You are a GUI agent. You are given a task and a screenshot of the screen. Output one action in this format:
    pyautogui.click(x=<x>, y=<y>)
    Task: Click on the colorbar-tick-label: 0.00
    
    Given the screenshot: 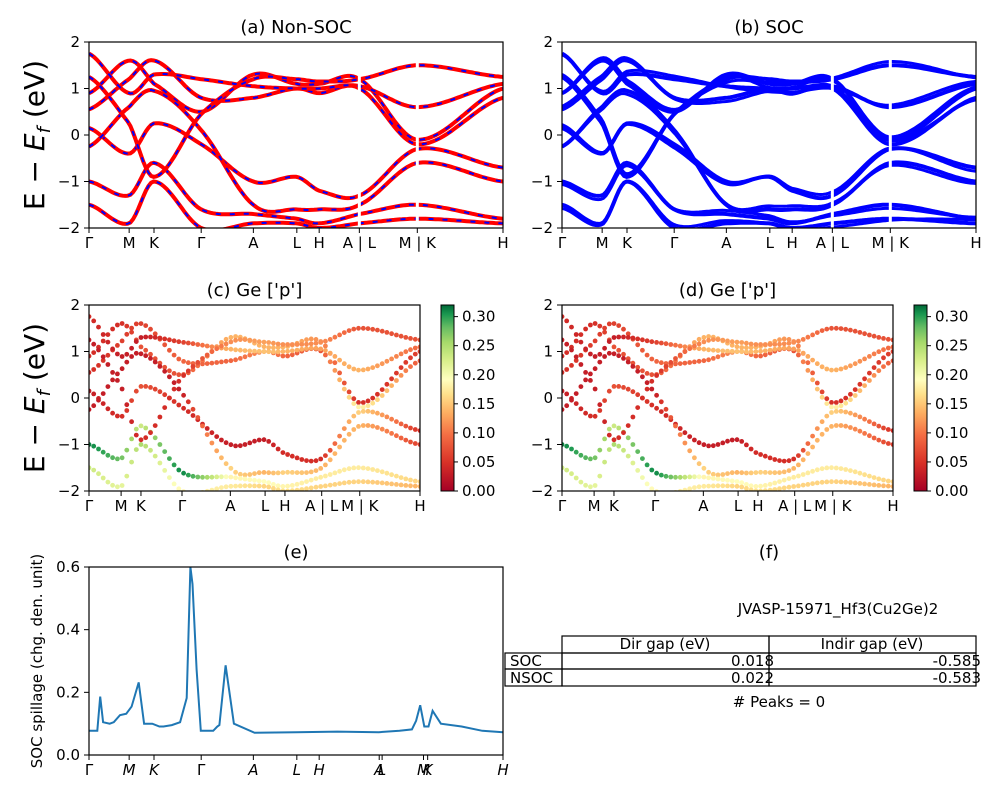 What is the action you would take?
    pyautogui.click(x=478, y=491)
    